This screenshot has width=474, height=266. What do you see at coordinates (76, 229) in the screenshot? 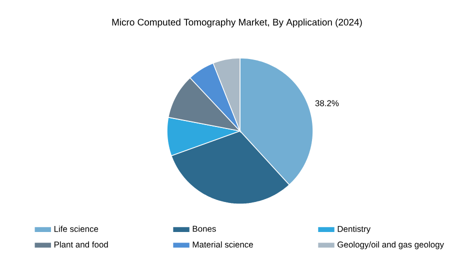
I see `legend-label: Life science` at bounding box center [76, 229].